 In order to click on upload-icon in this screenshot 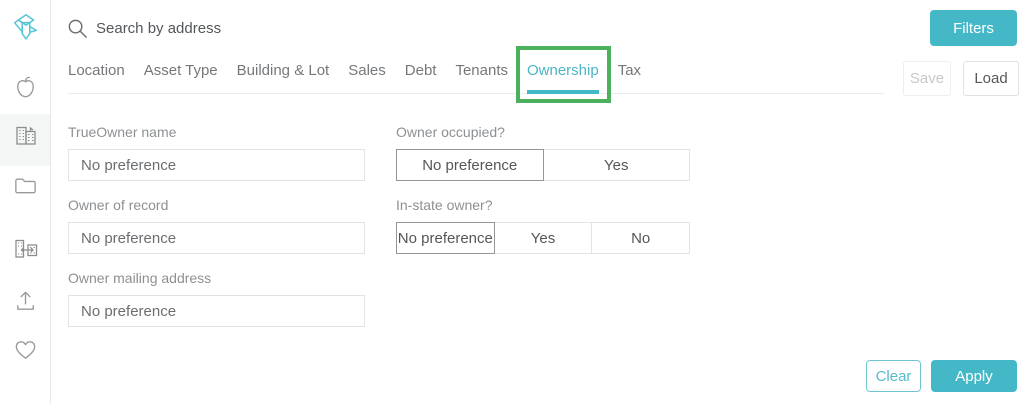, I will do `click(25, 300)`.